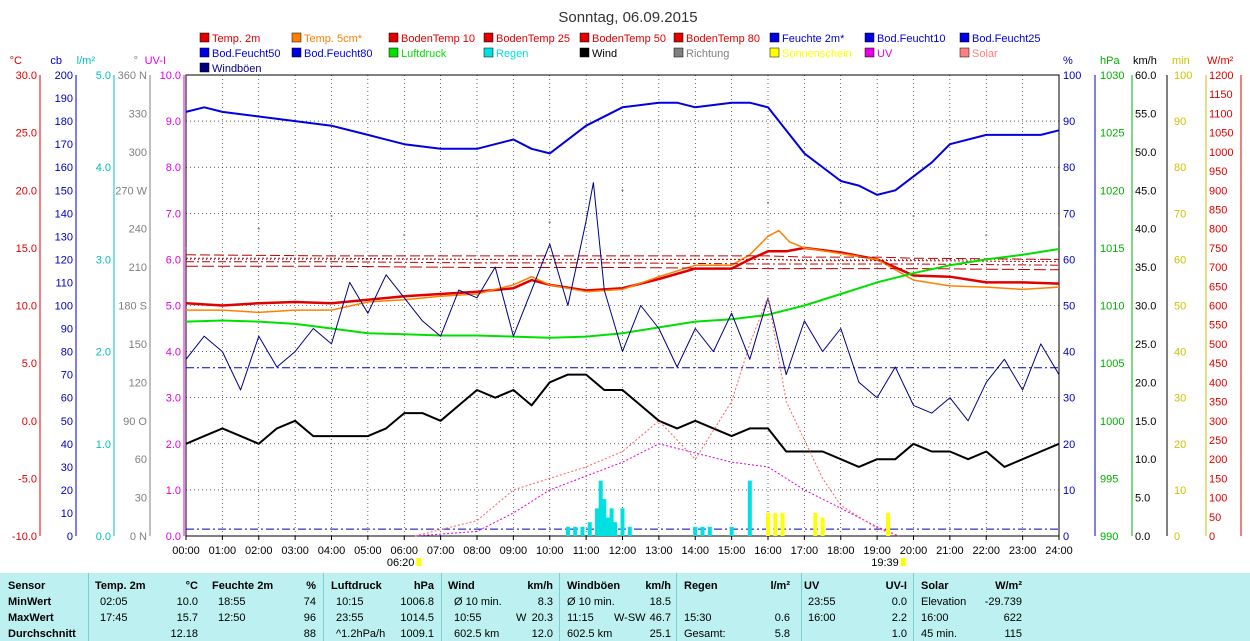 Image resolution: width=1250 pixels, height=641 pixels. Describe the element at coordinates (173, 537) in the screenshot. I see `axis-tick-uv: 0.0` at that location.